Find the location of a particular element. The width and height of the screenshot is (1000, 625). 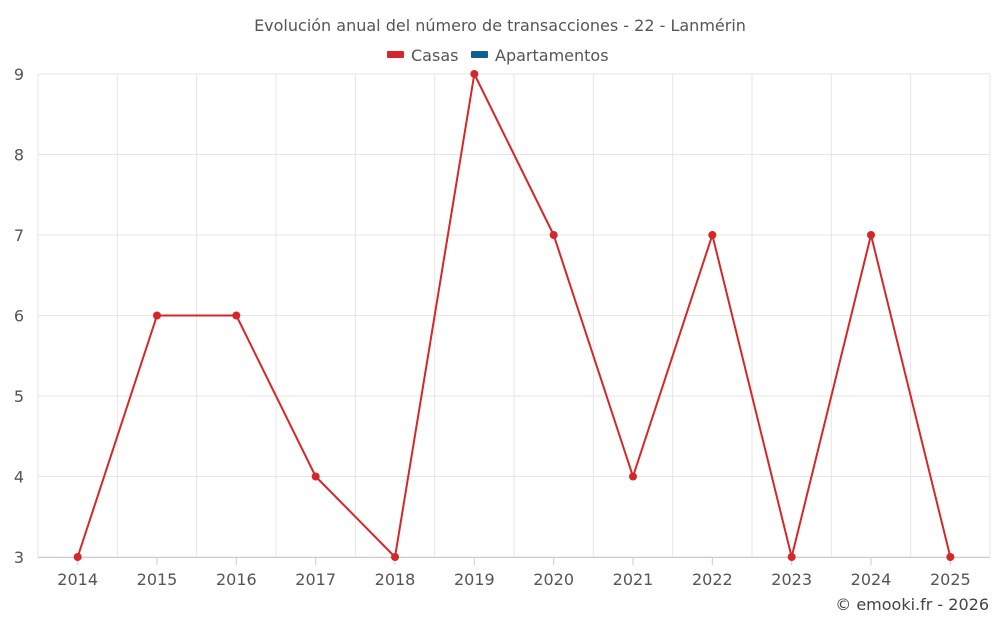

legend: Casas Apartamentos is located at coordinates (498, 55).